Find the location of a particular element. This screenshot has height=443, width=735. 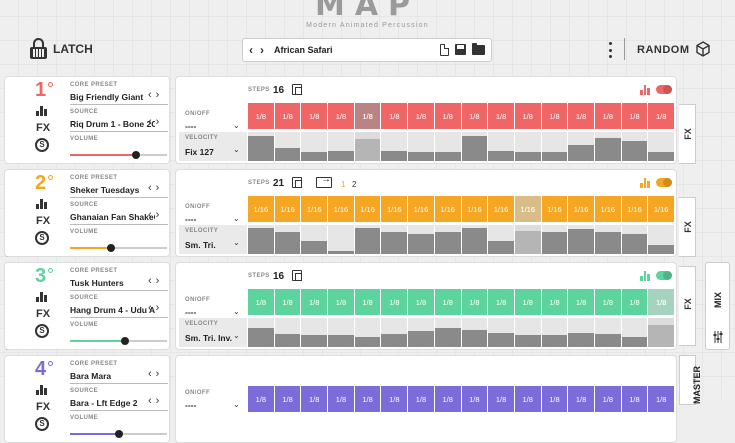

master-tab: MASTER is located at coordinates (690, 380).